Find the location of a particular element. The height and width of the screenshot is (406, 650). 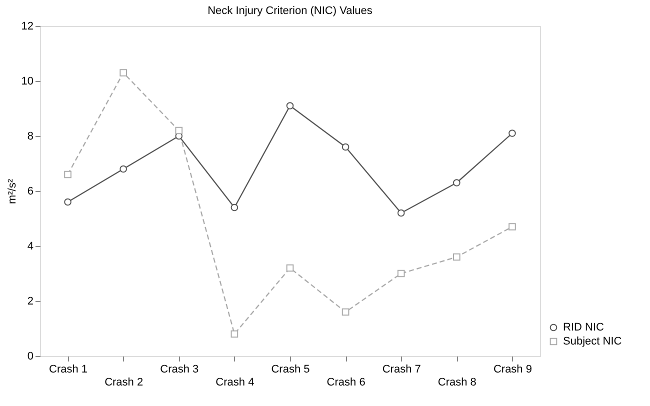

y-tick-label: 6 is located at coordinates (30, 192).